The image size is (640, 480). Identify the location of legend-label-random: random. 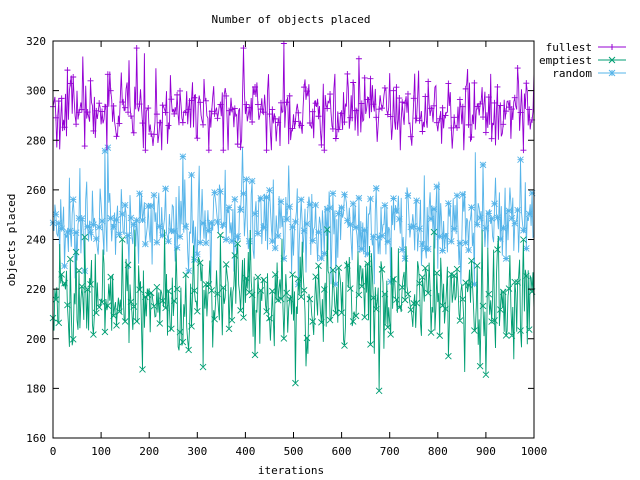
(572, 73).